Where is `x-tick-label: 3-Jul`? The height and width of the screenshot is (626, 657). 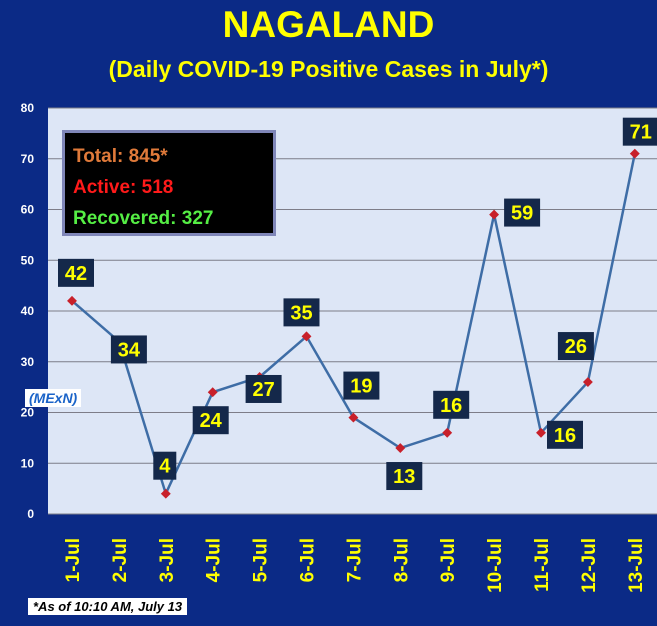
x-tick-label: 3-Jul is located at coordinates (167, 560).